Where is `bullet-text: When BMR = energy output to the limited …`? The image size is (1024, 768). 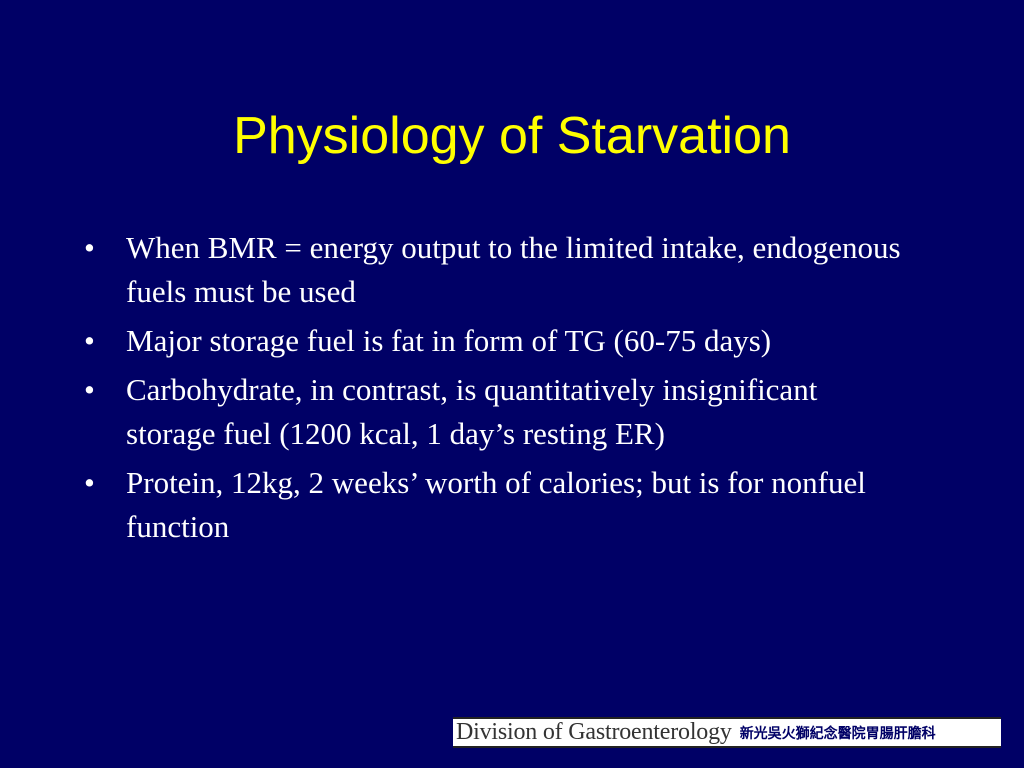 bullet-text: When BMR = energy output to the limited … is located at coordinates (513, 269).